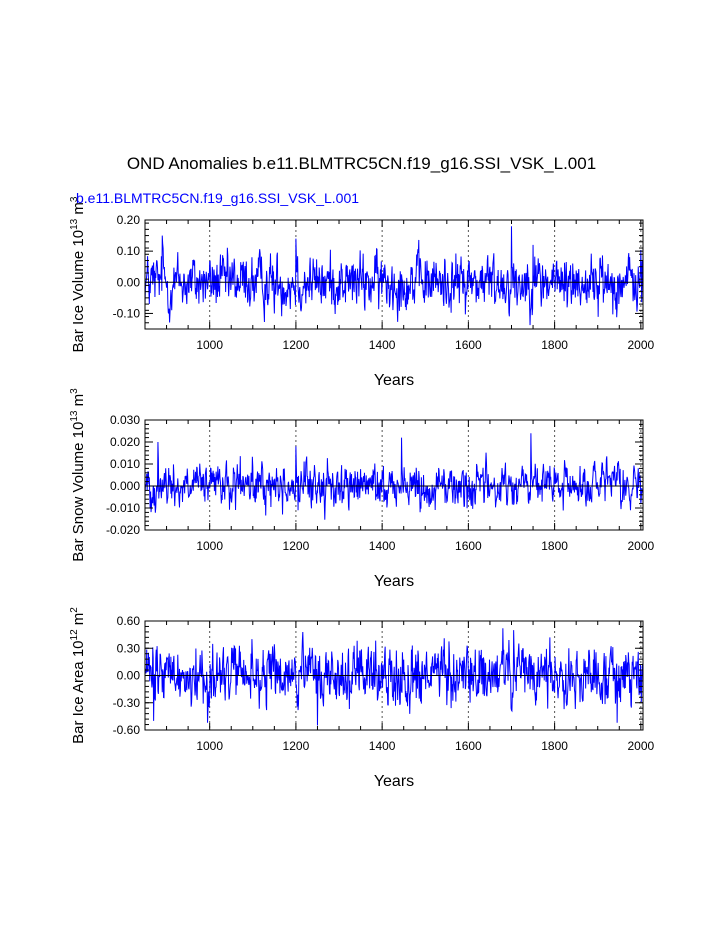 This screenshot has width=723, height=935. What do you see at coordinates (218, 198) in the screenshot?
I see `chart-subtitle: b.e11.BLMTRC5CN.f19_g16.SSI_VSK_L.001` at bounding box center [218, 198].